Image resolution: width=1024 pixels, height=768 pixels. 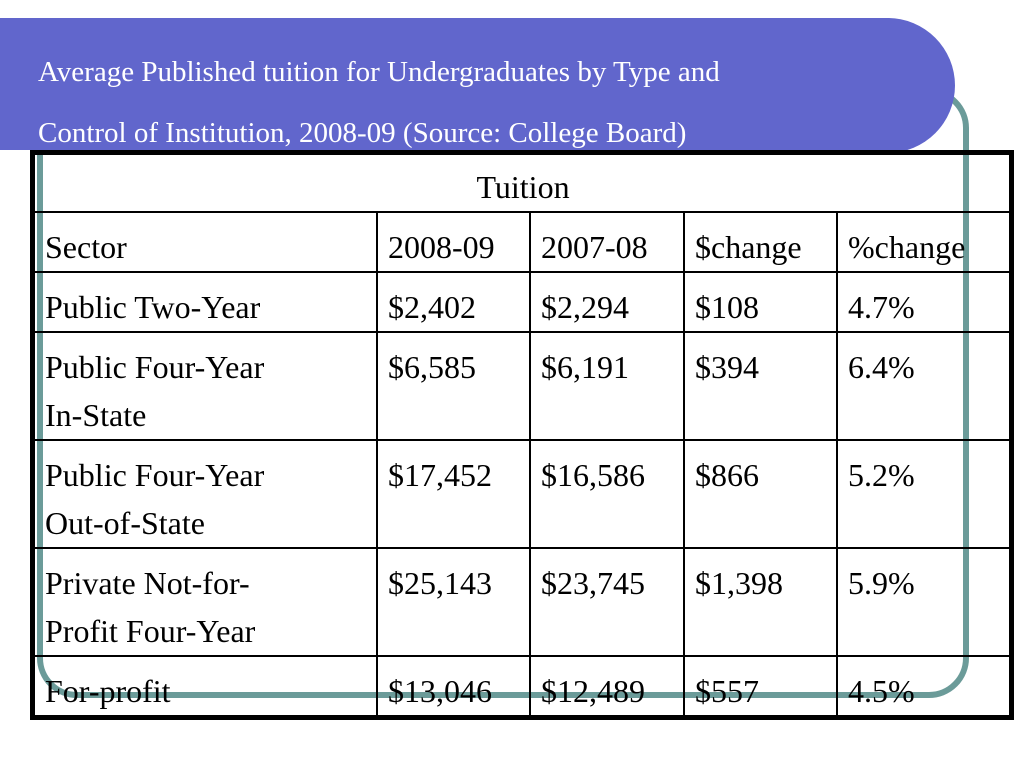 What do you see at coordinates (923, 602) in the screenshot?
I see `cell-percent-change: 5.9%` at bounding box center [923, 602].